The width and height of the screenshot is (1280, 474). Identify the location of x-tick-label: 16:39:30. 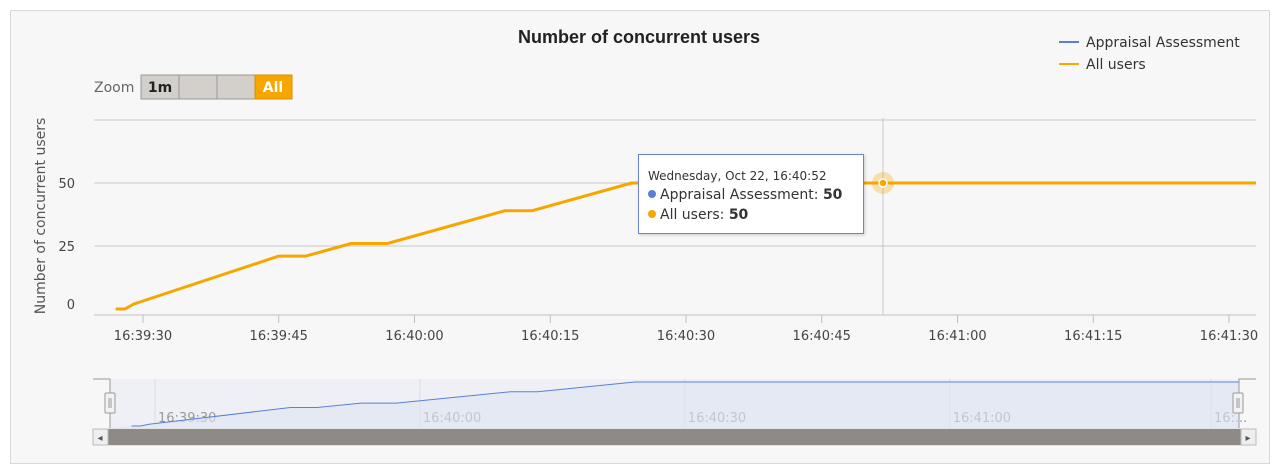
(143, 336).